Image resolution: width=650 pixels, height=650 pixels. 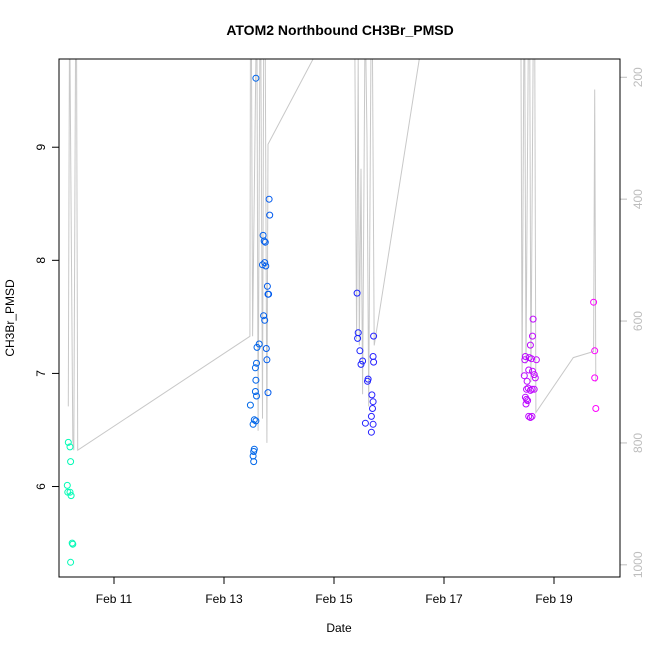 What do you see at coordinates (638, 199) in the screenshot?
I see `right-tick-label: 400` at bounding box center [638, 199].